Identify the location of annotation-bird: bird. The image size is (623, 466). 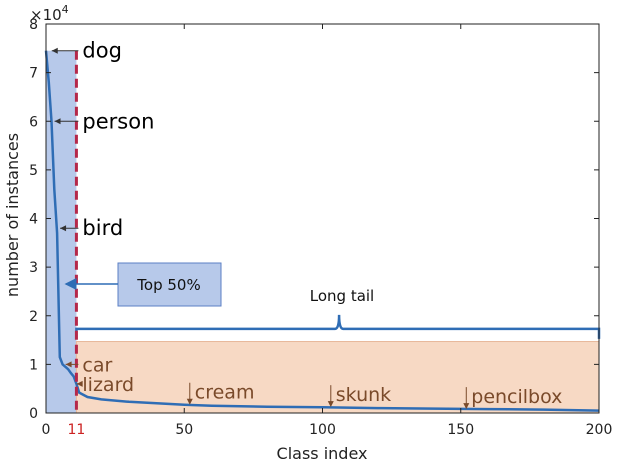
(91, 228).